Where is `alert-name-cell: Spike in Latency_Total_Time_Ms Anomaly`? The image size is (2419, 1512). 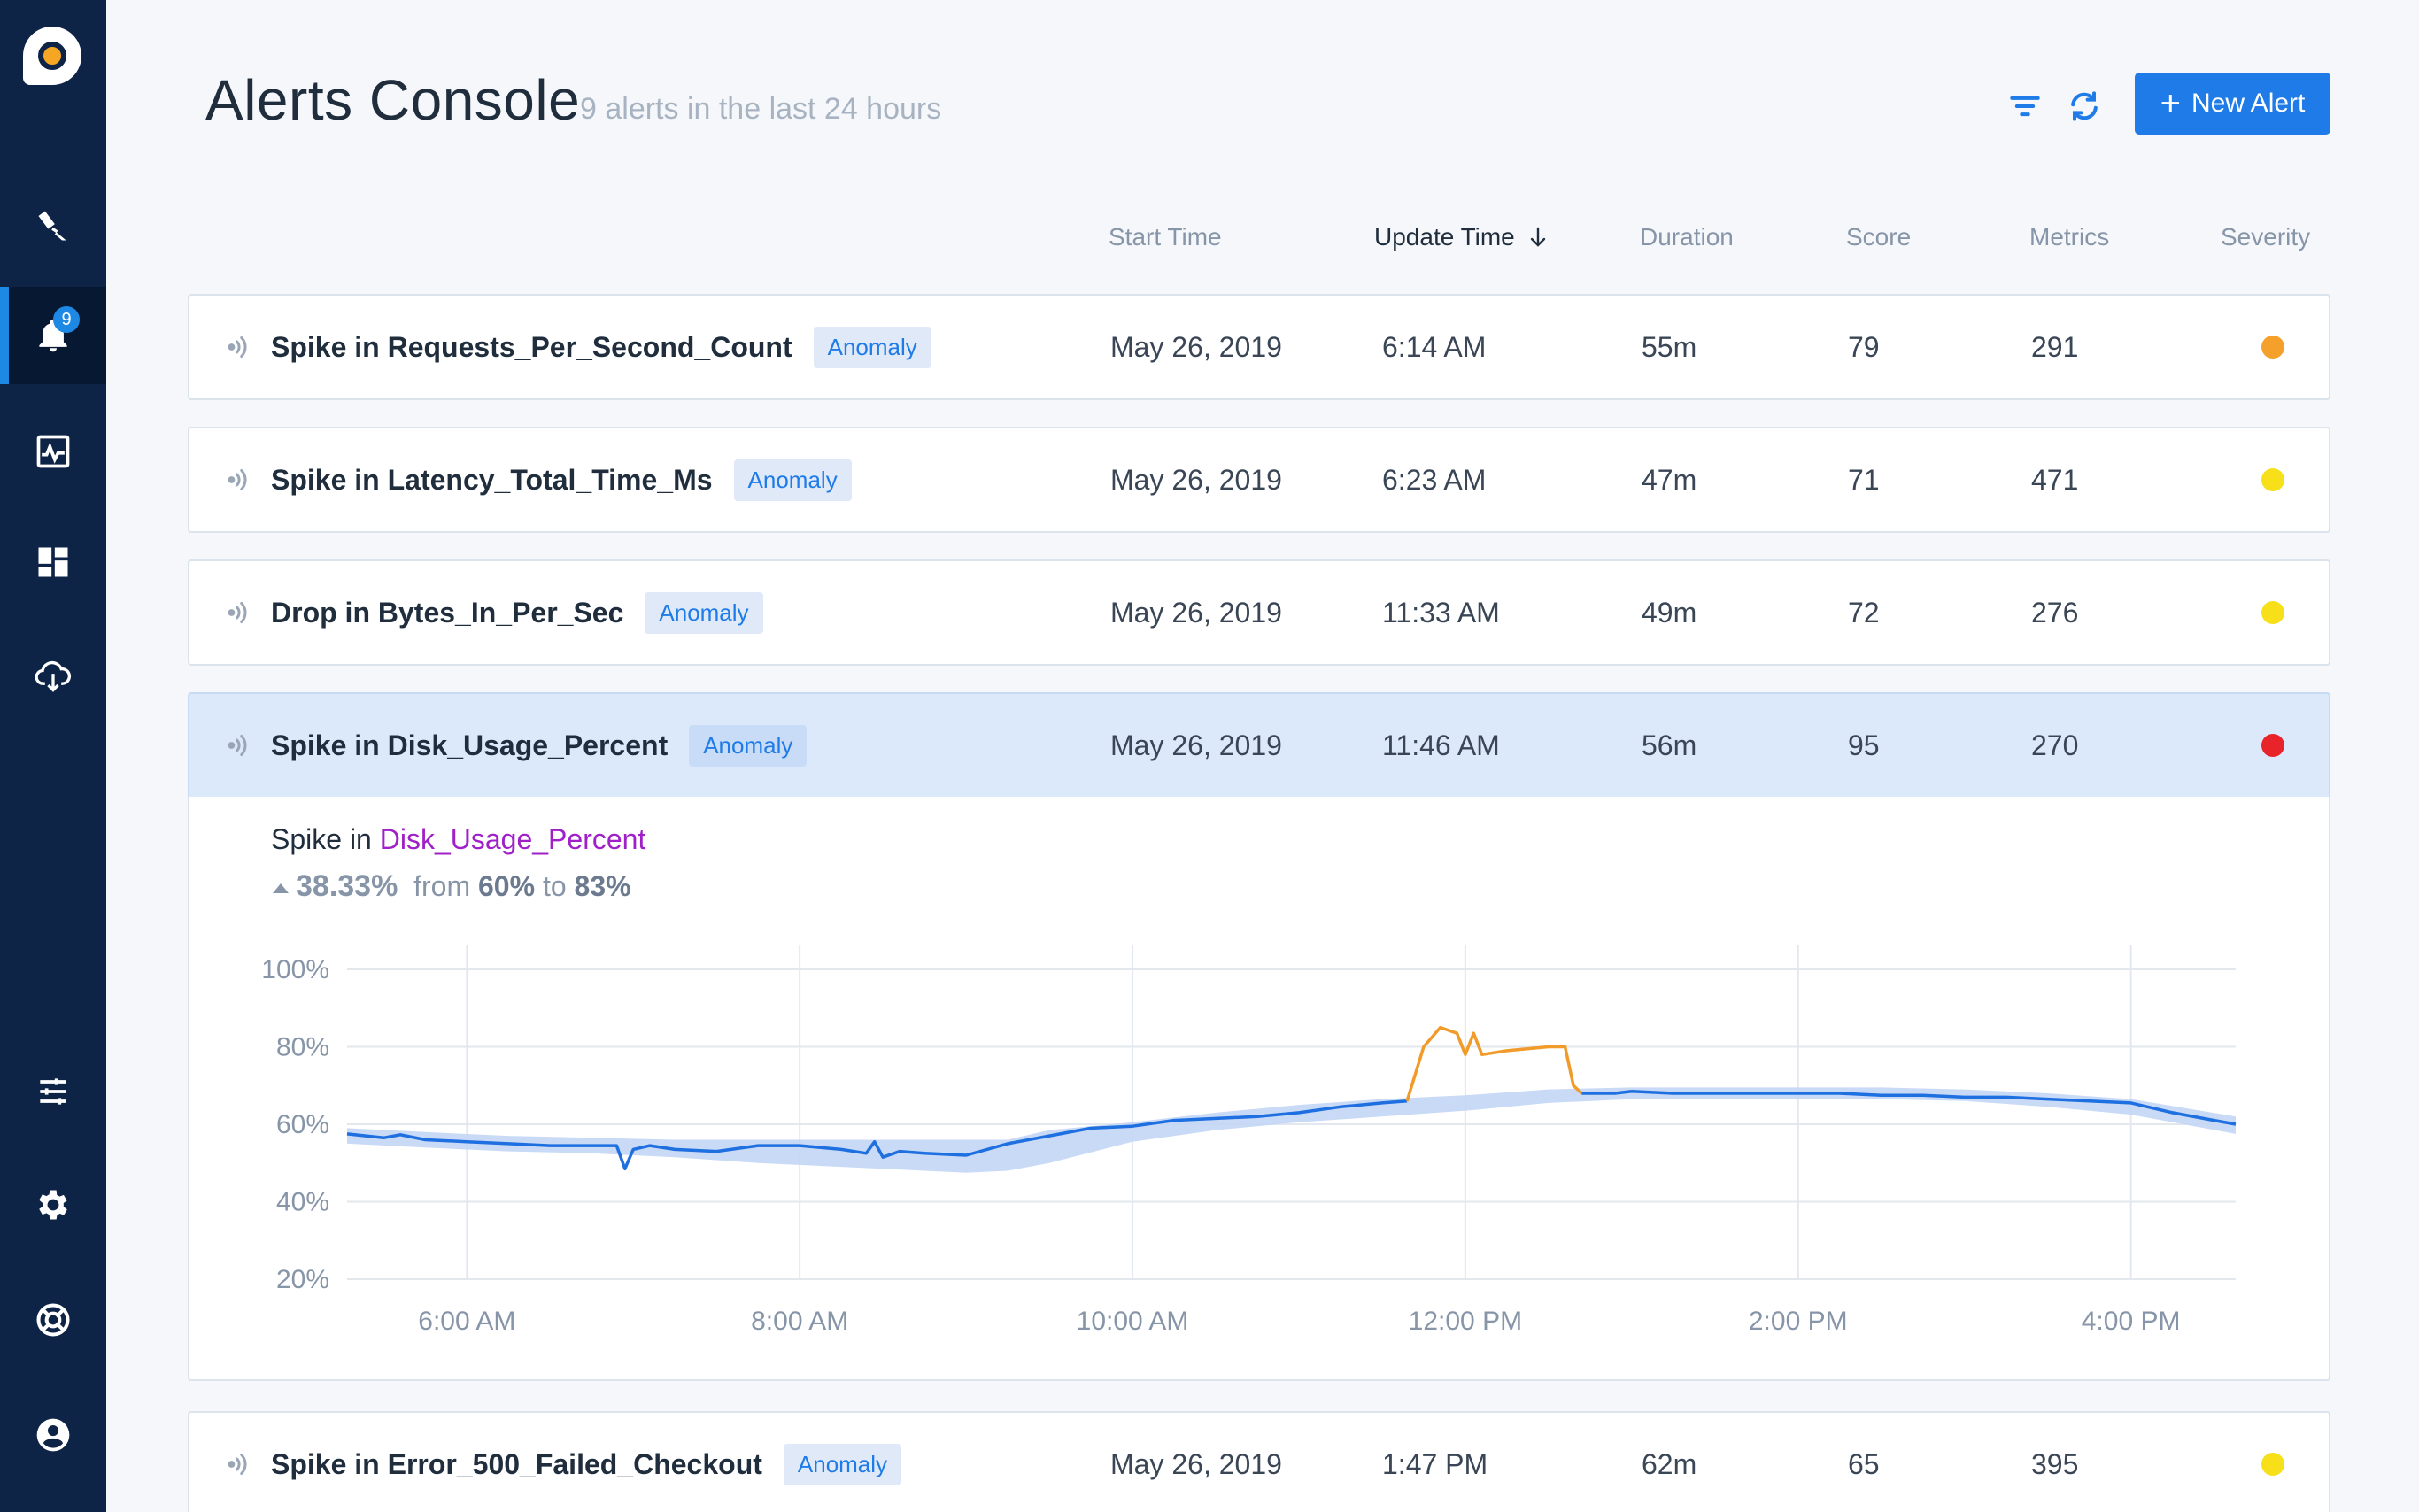
alert-name-cell: Spike in Latency_Total_Time_Ms Anomaly is located at coordinates (561, 479).